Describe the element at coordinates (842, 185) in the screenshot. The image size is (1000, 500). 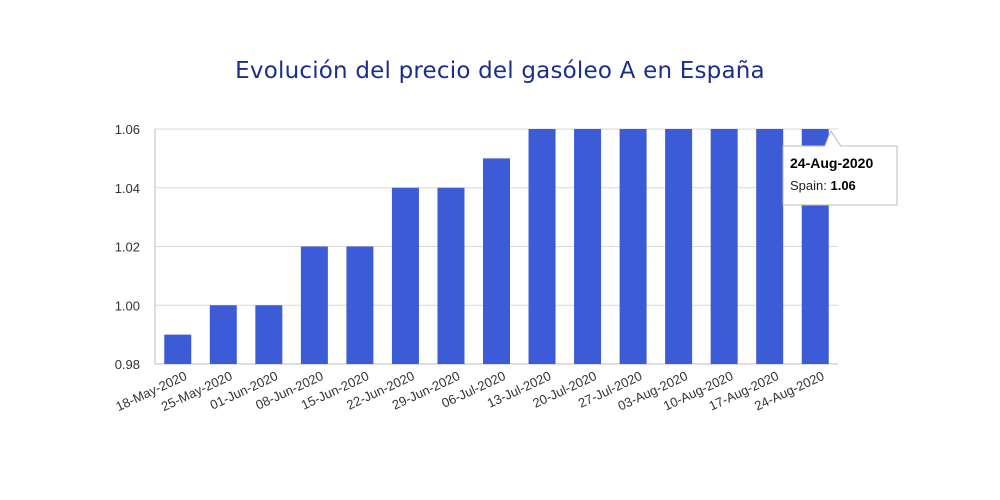
I see `tooltip-value: 1.06` at that location.